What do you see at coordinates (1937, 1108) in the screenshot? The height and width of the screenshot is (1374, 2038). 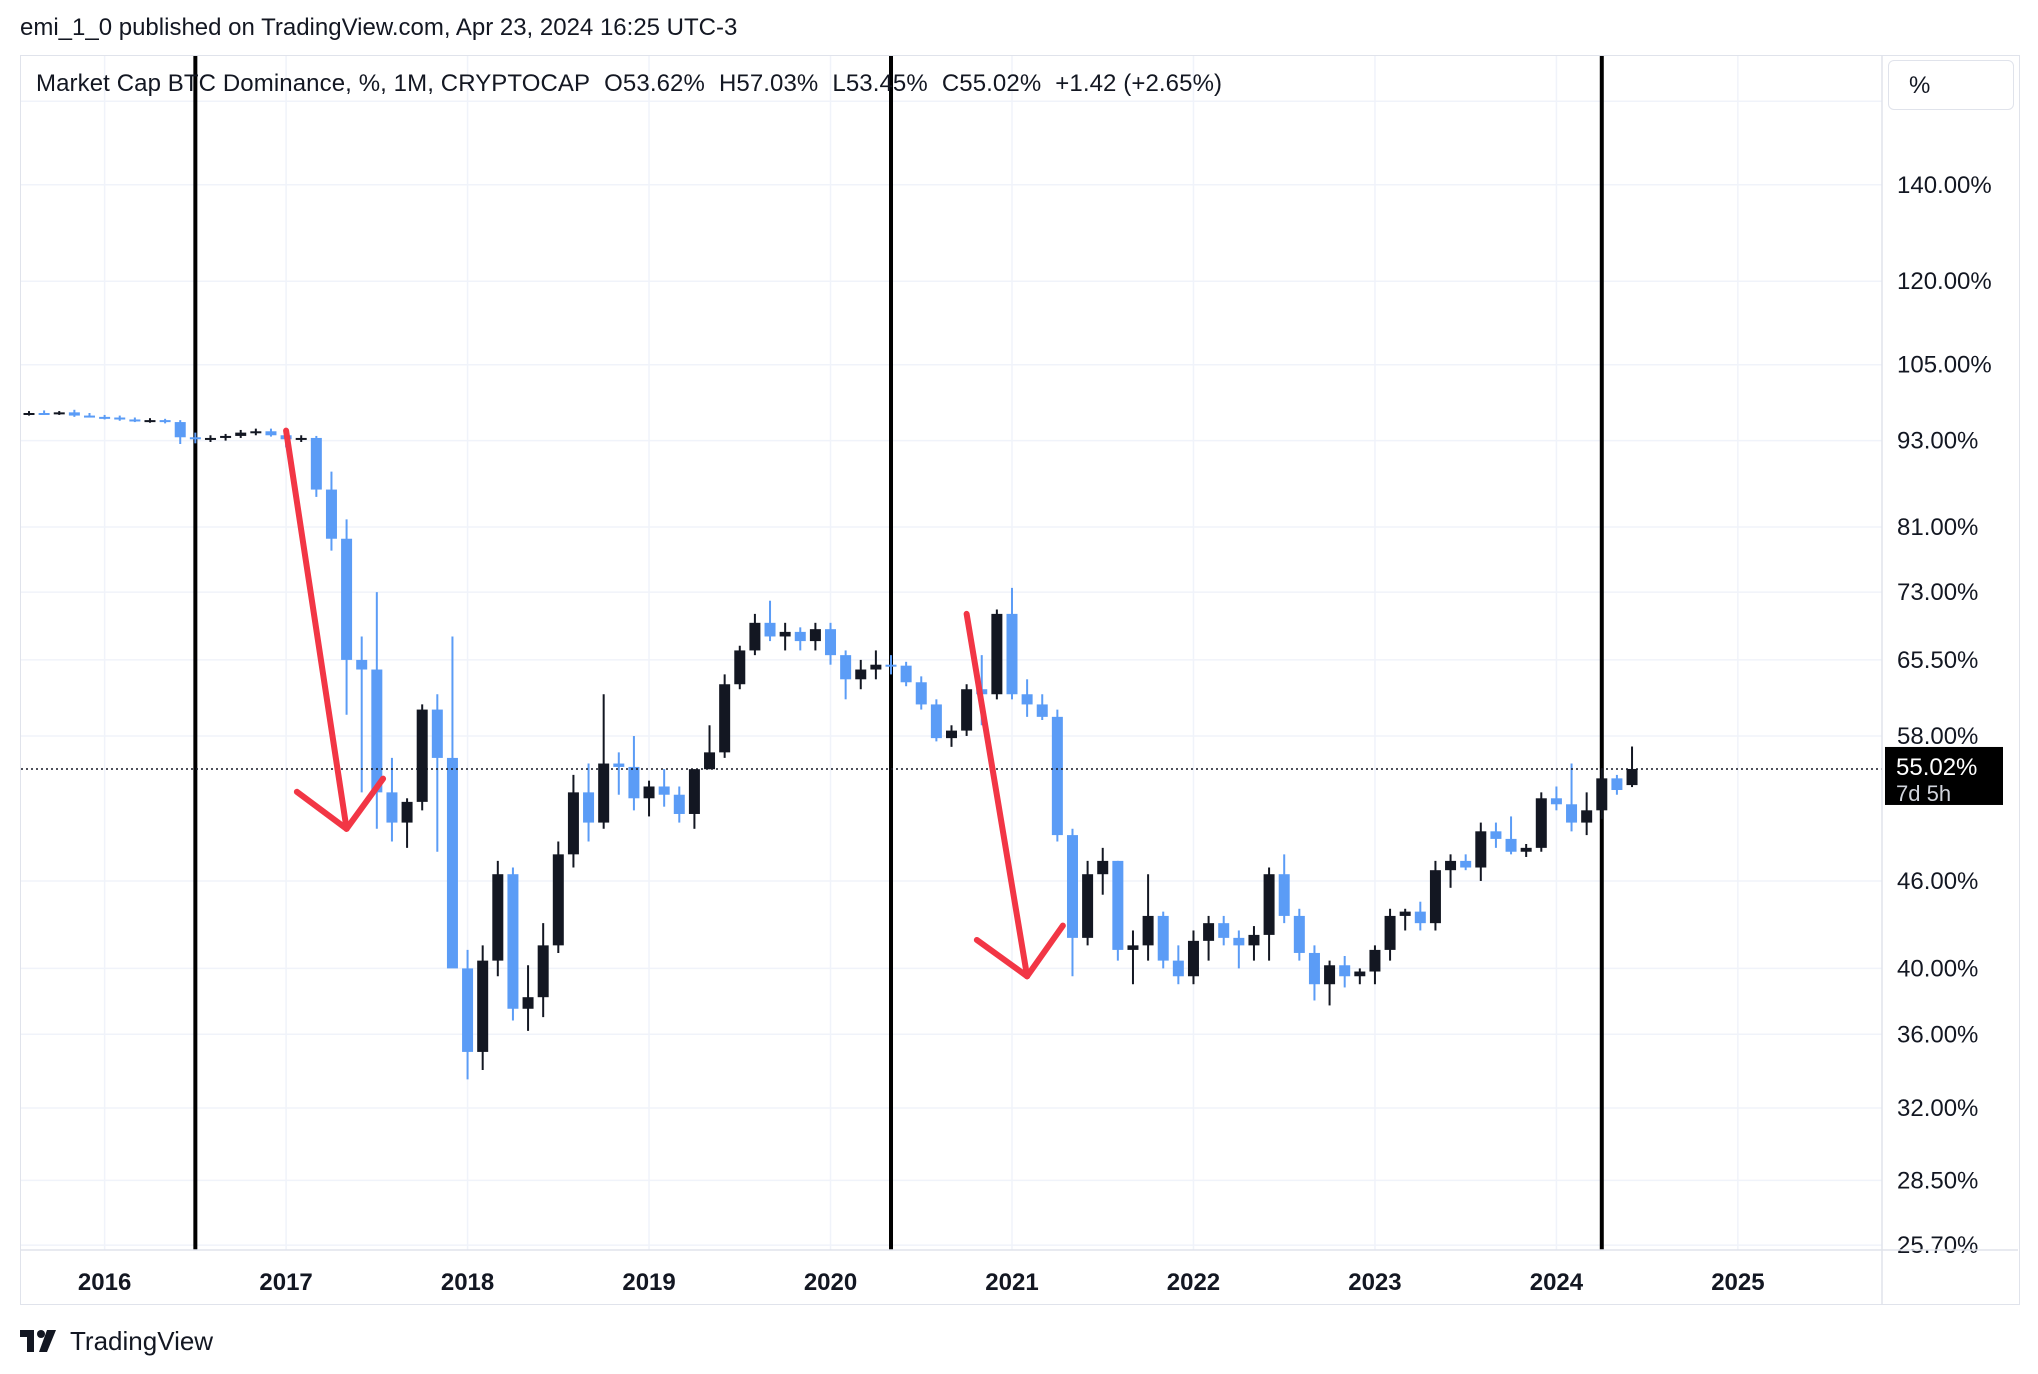 I see `y-tick-label: 32.00%` at bounding box center [1937, 1108].